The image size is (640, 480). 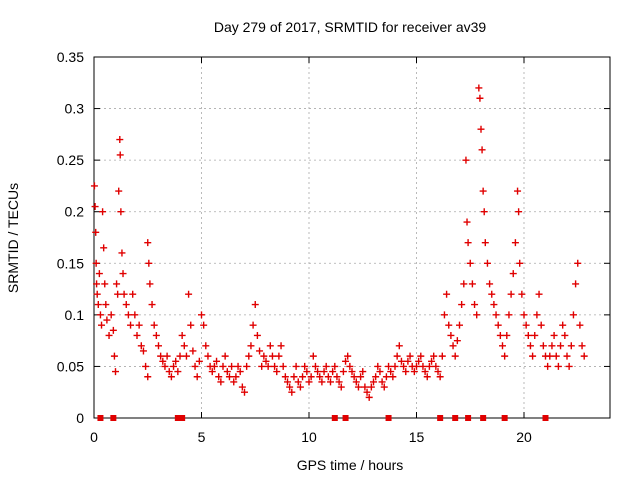 I want to click on x-tick-label: 5, so click(x=202, y=437).